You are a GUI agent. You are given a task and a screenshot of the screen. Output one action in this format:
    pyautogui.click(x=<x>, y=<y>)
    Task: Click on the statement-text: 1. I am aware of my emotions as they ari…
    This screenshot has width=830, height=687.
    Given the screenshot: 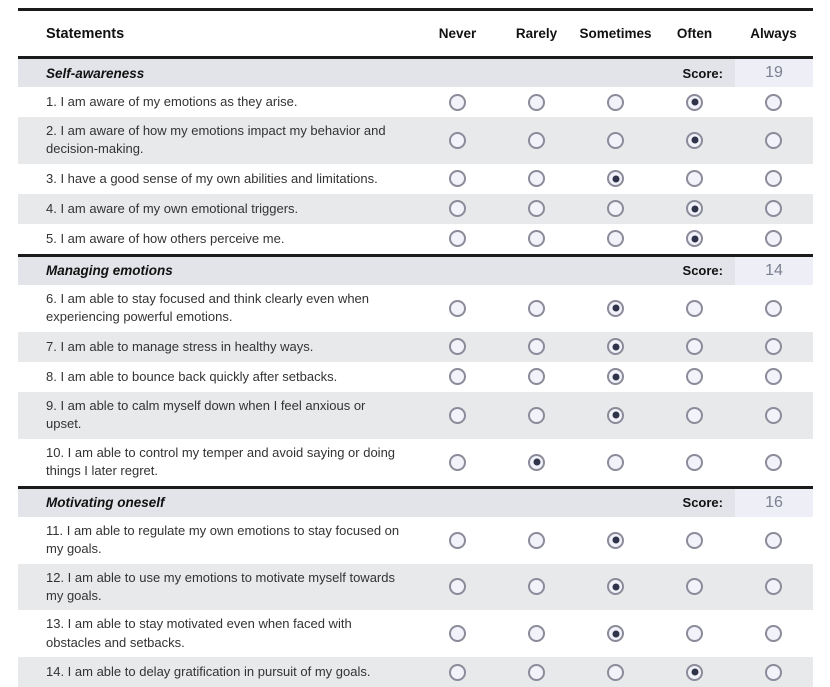 What is the action you would take?
    pyautogui.click(x=172, y=101)
    